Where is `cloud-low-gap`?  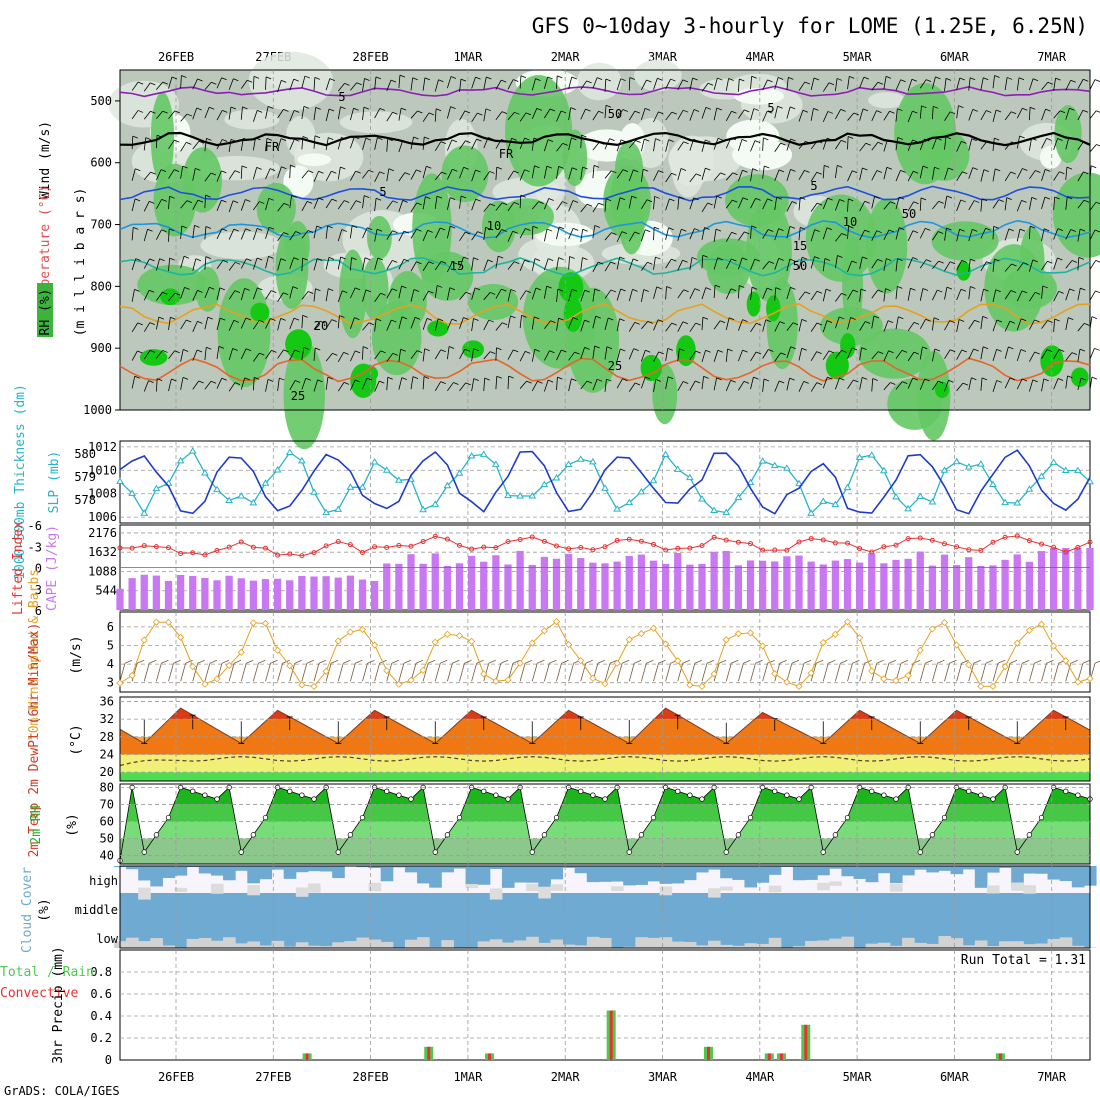
cloud-low-gap is located at coordinates (593, 942).